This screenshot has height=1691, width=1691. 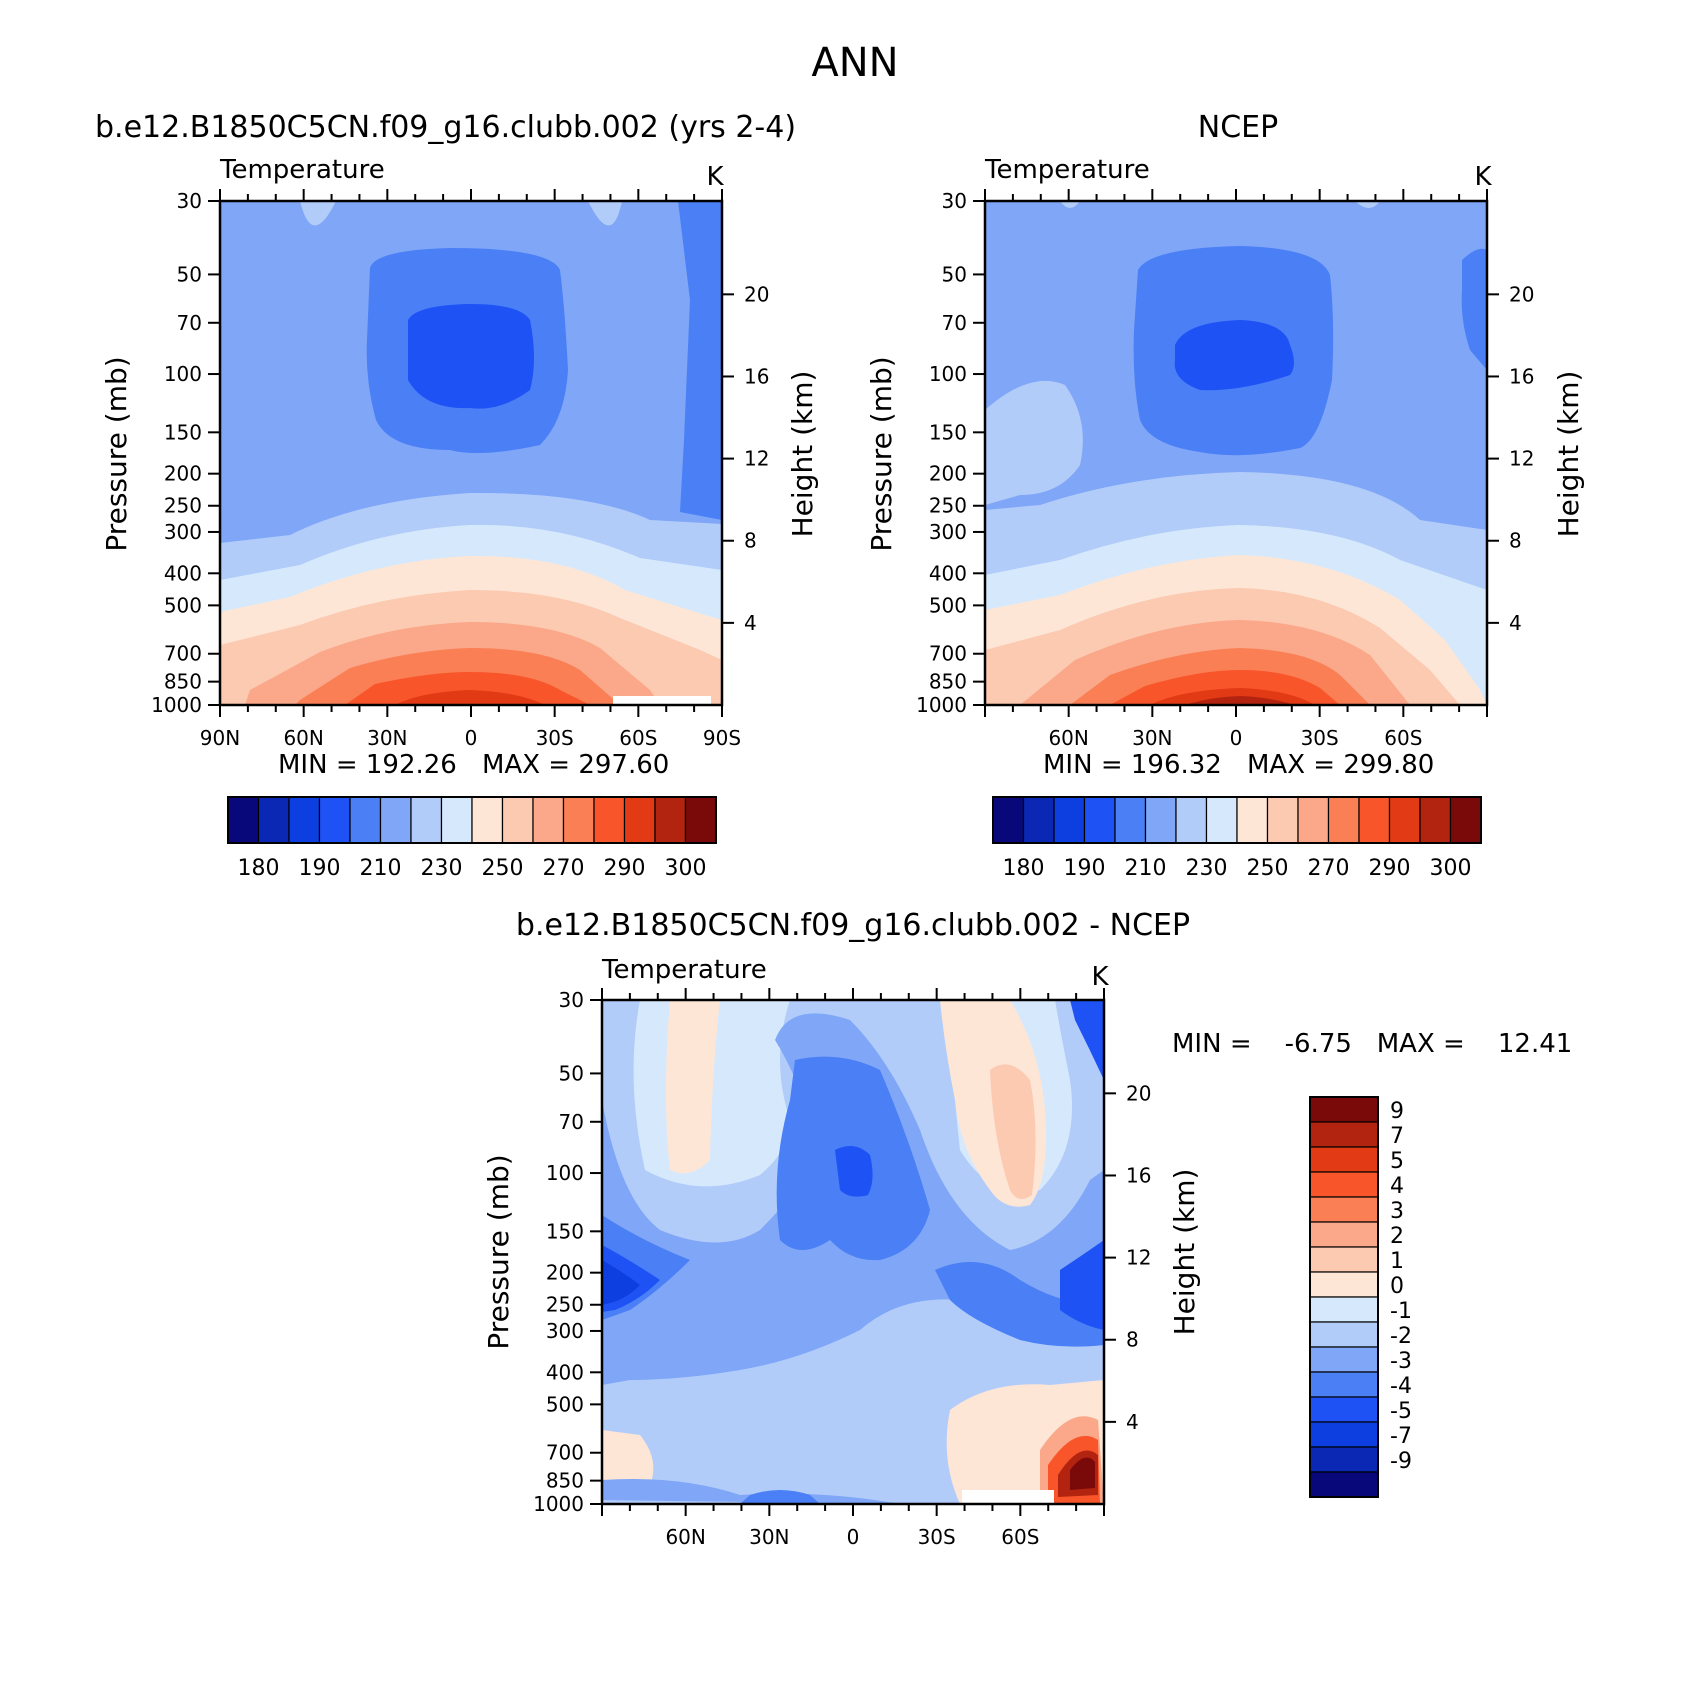 What do you see at coordinates (1236, 453) in the screenshot?
I see `panel-obs-contour-field` at bounding box center [1236, 453].